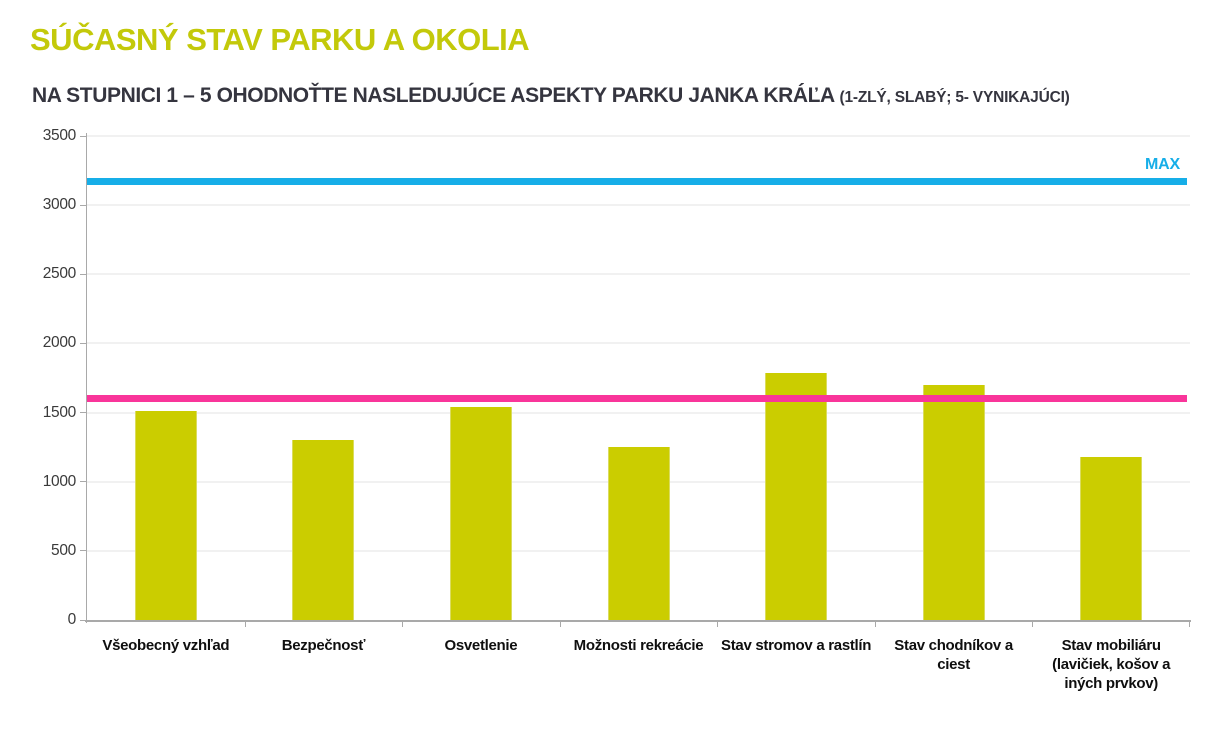  What do you see at coordinates (59, 274) in the screenshot?
I see `y-tick-label: 2500` at bounding box center [59, 274].